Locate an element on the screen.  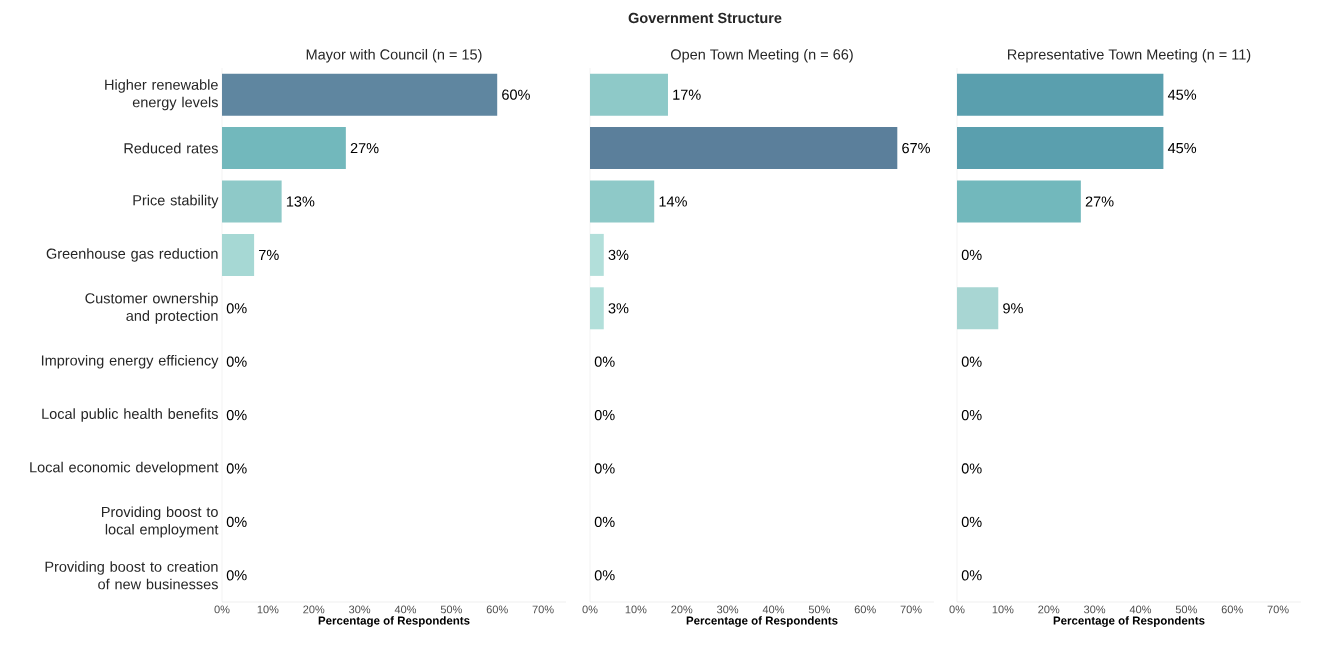
y-tick-label: Providing boost to creation of new businesses is located at coordinates (131, 575).